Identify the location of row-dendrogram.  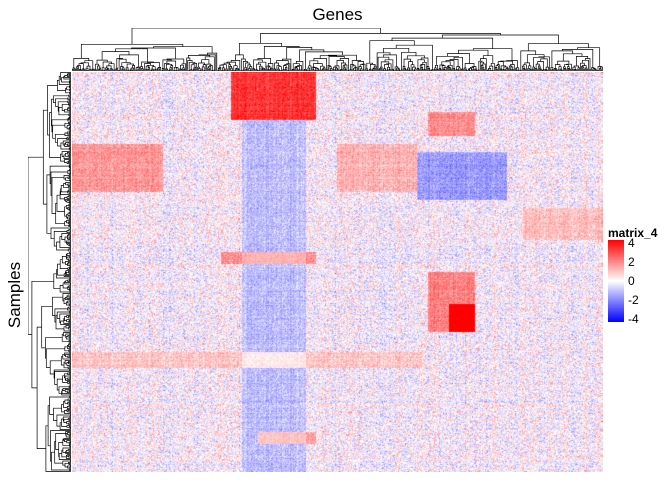
(49, 272).